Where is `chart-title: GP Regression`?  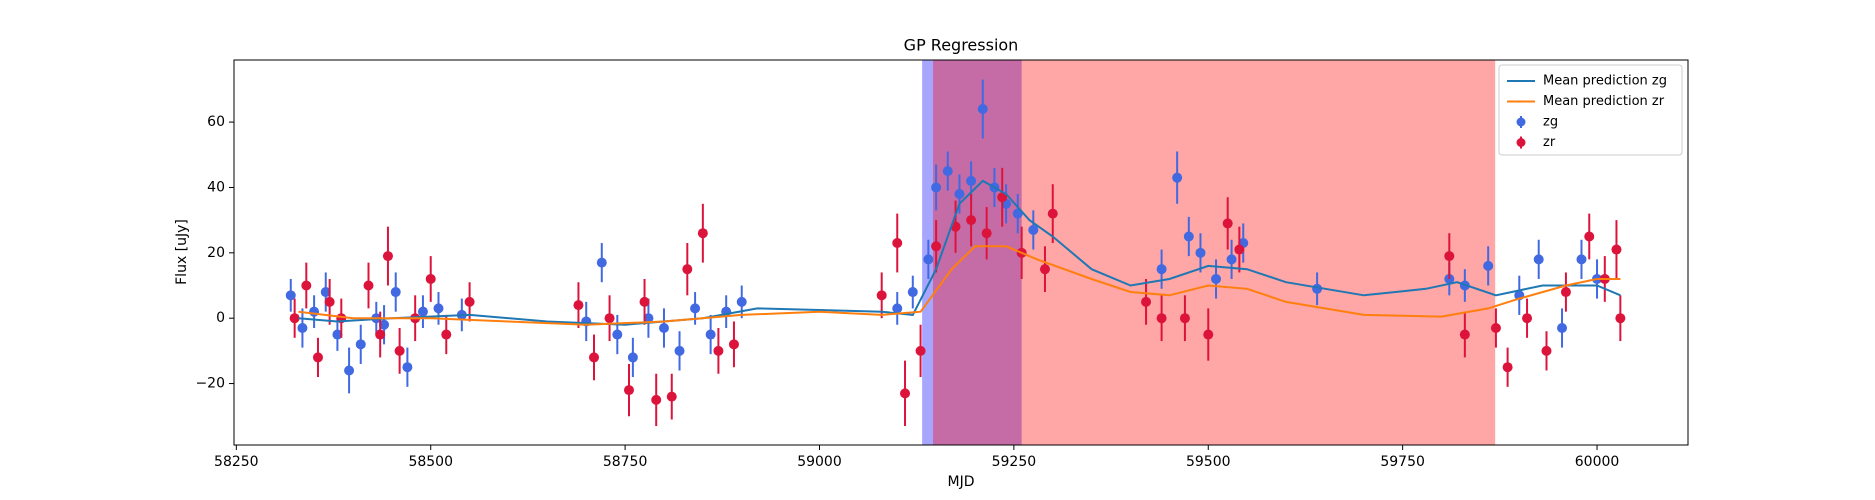
chart-title: GP Regression is located at coordinates (961, 45).